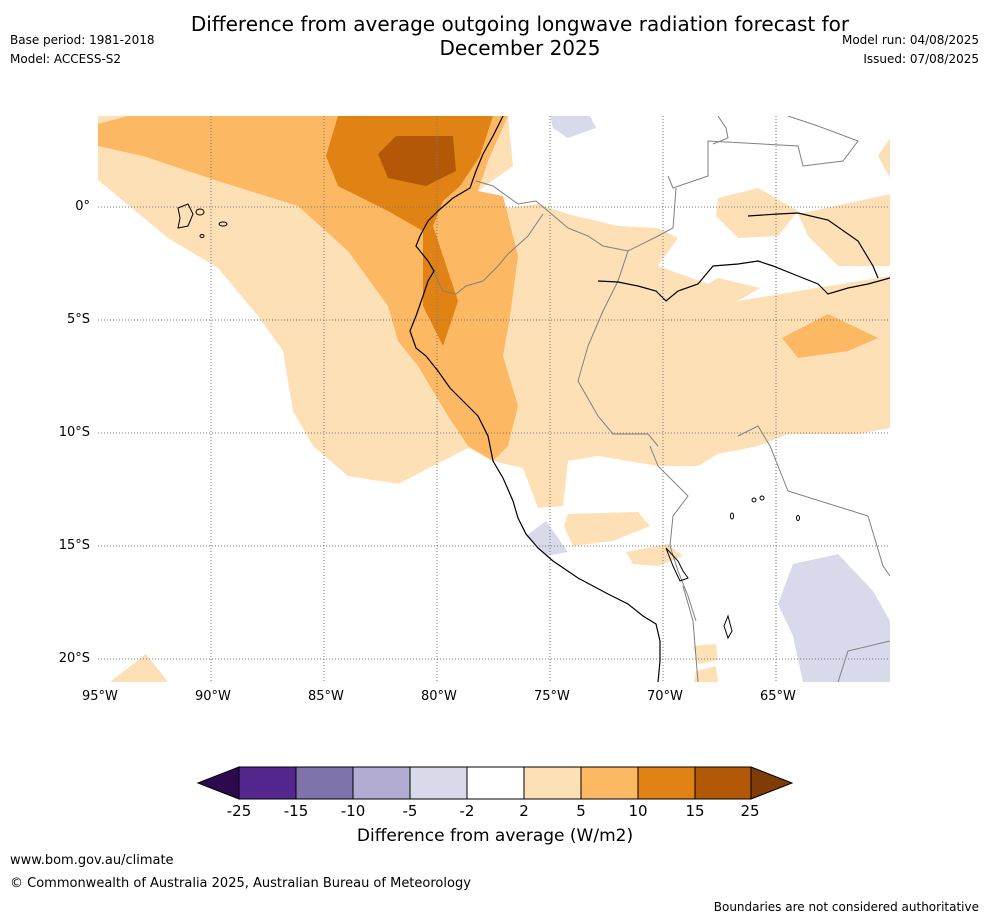  What do you see at coordinates (573, 127) in the screenshot?
I see `anomaly-region-neg-north` at bounding box center [573, 127].